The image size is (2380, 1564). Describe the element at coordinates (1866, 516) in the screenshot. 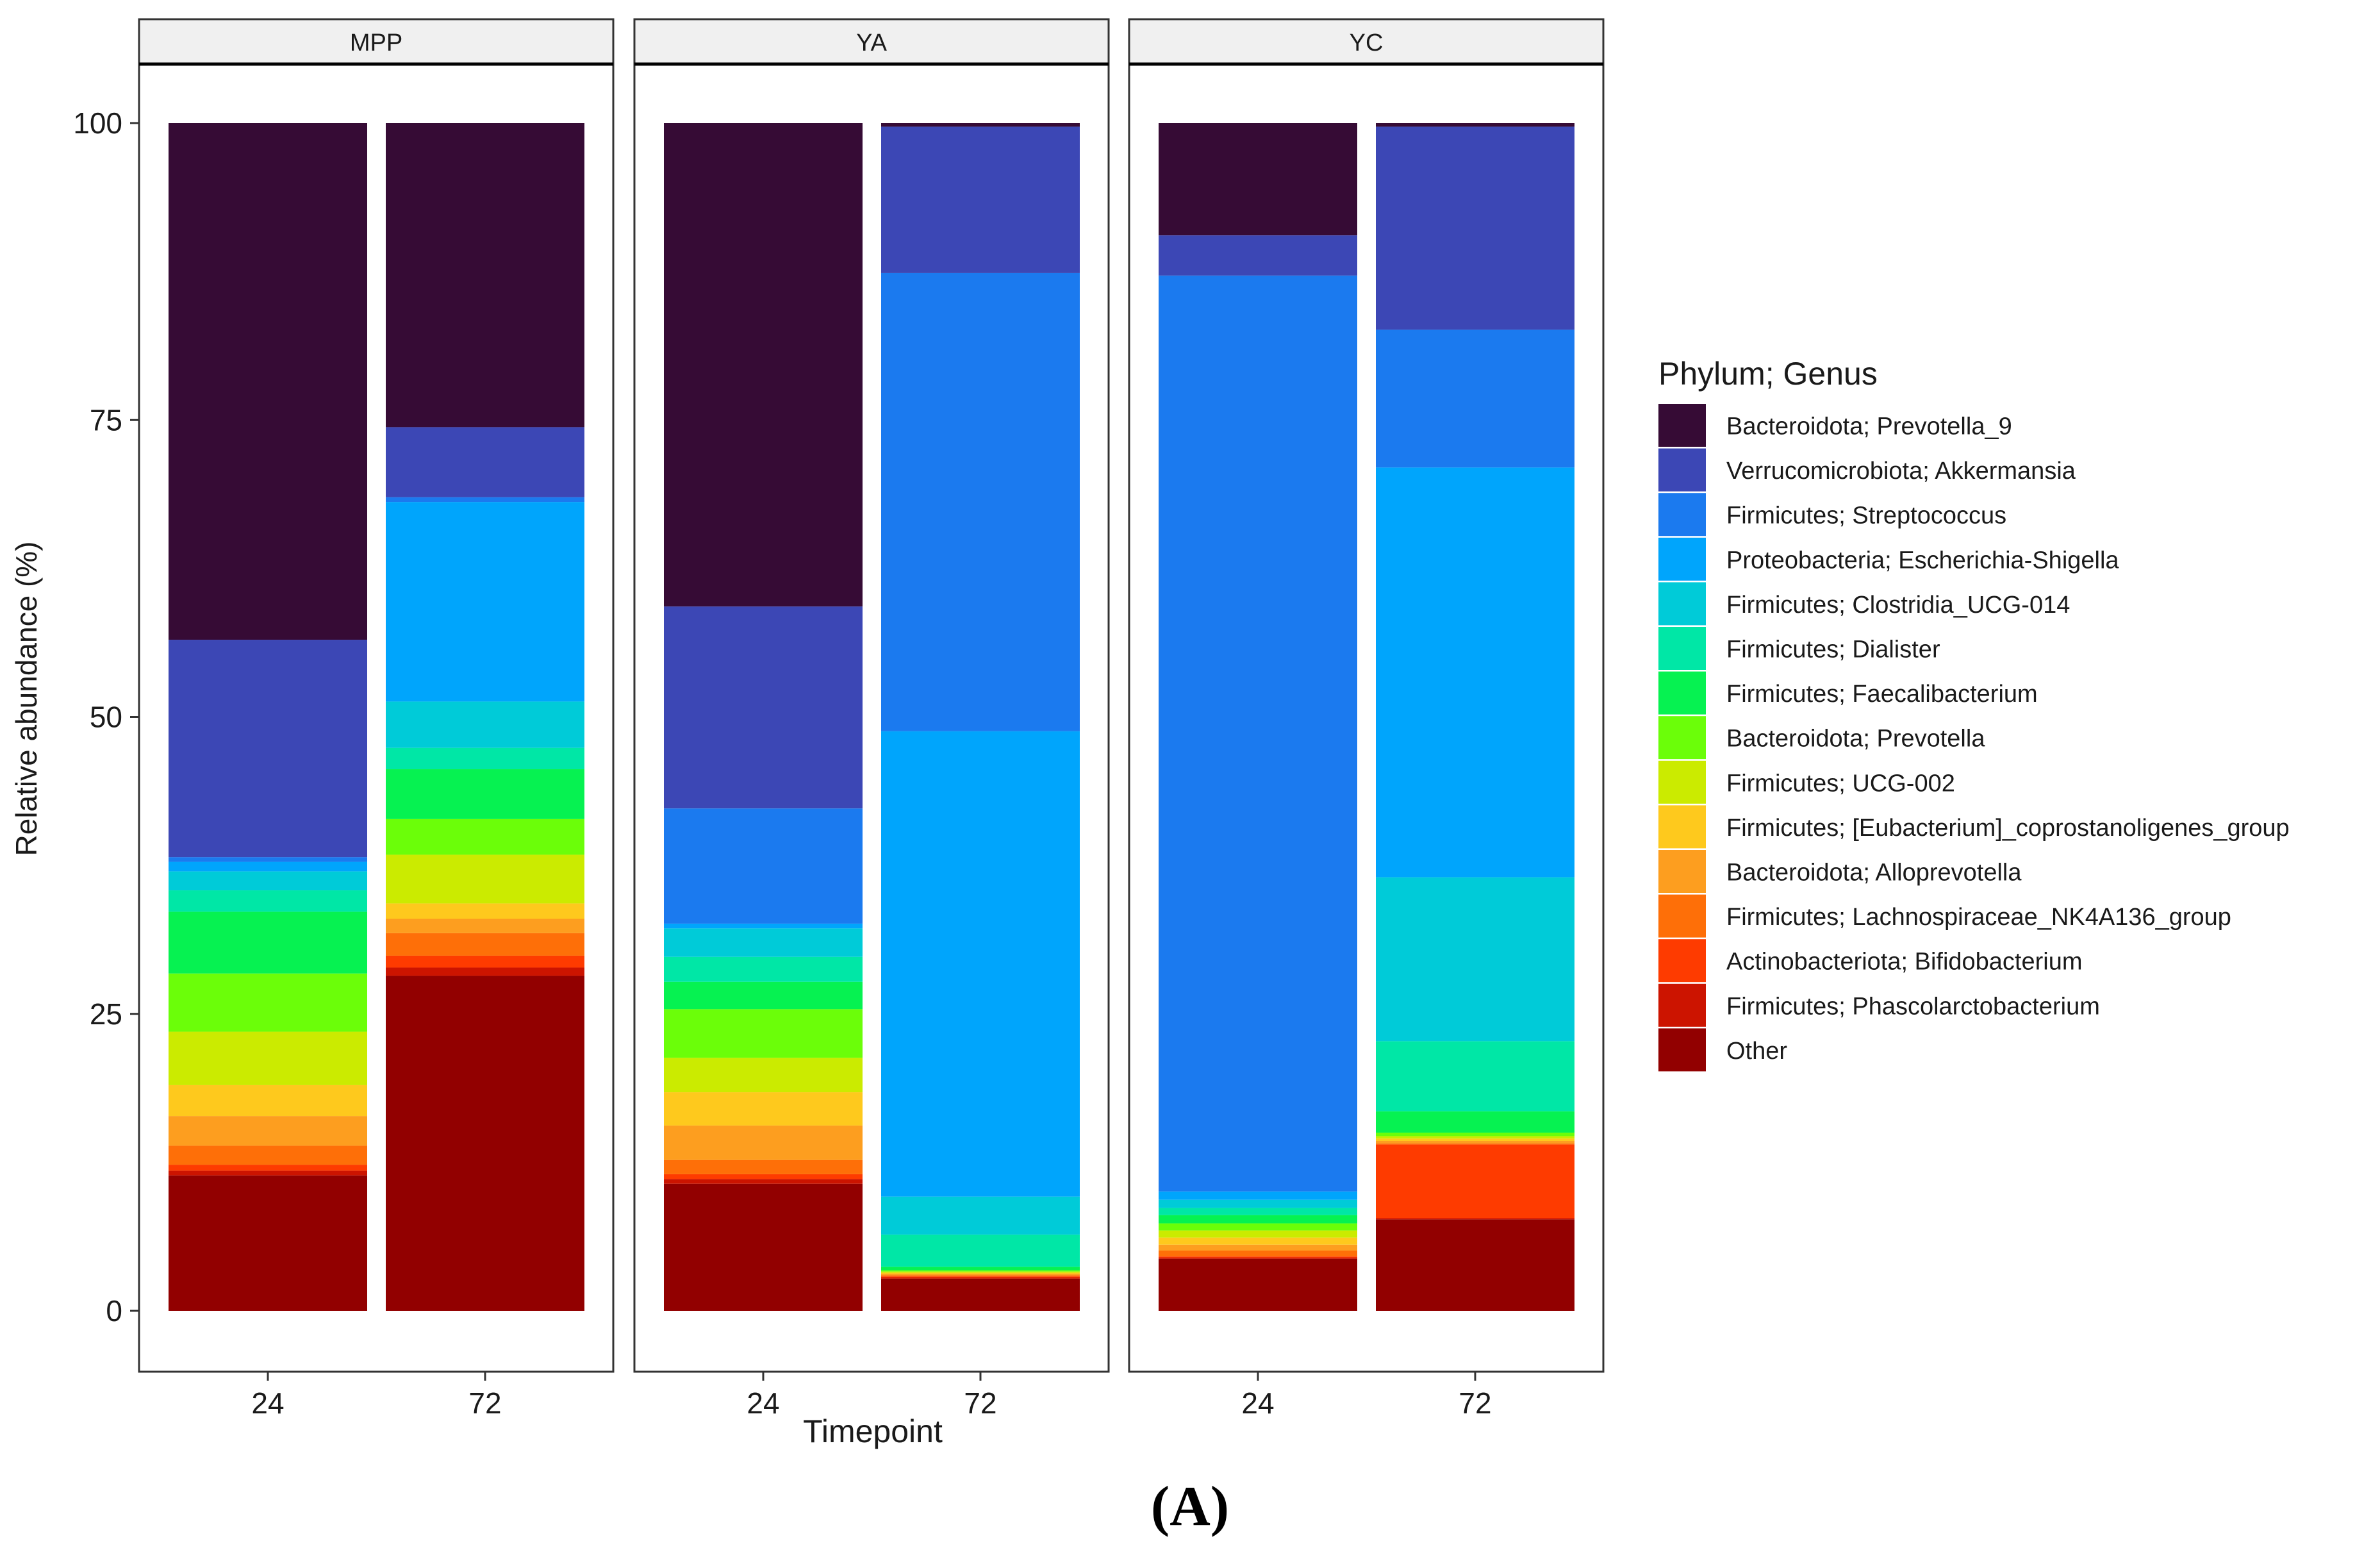

I see `legend-label: Firmicutes; Streptococcus` at that location.